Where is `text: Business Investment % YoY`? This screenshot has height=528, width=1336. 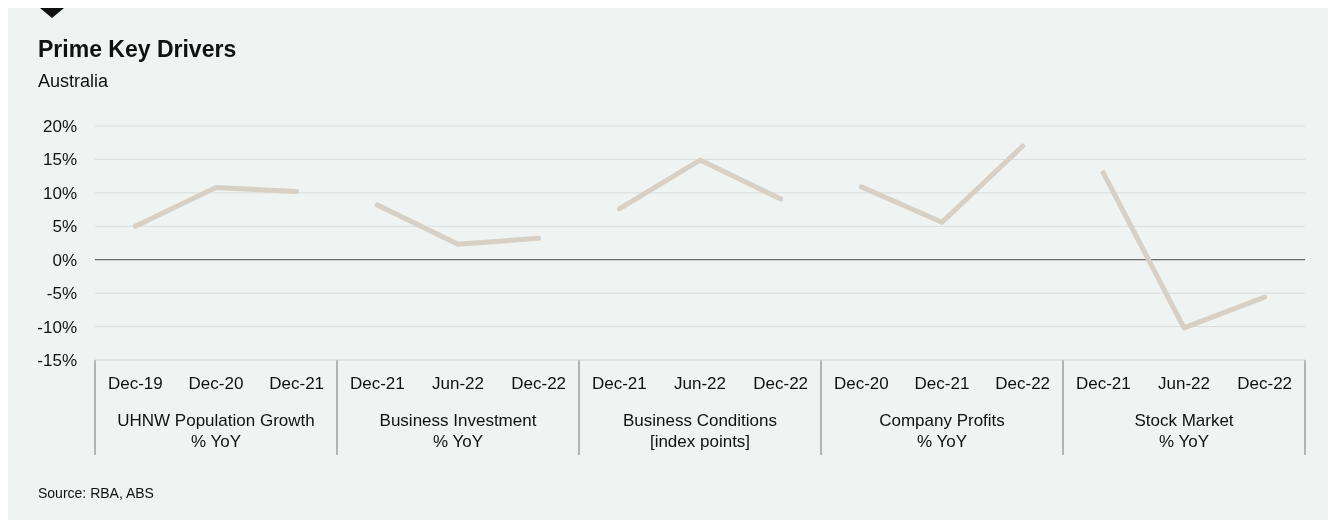 text: Business Investment % YoY is located at coordinates (458, 431).